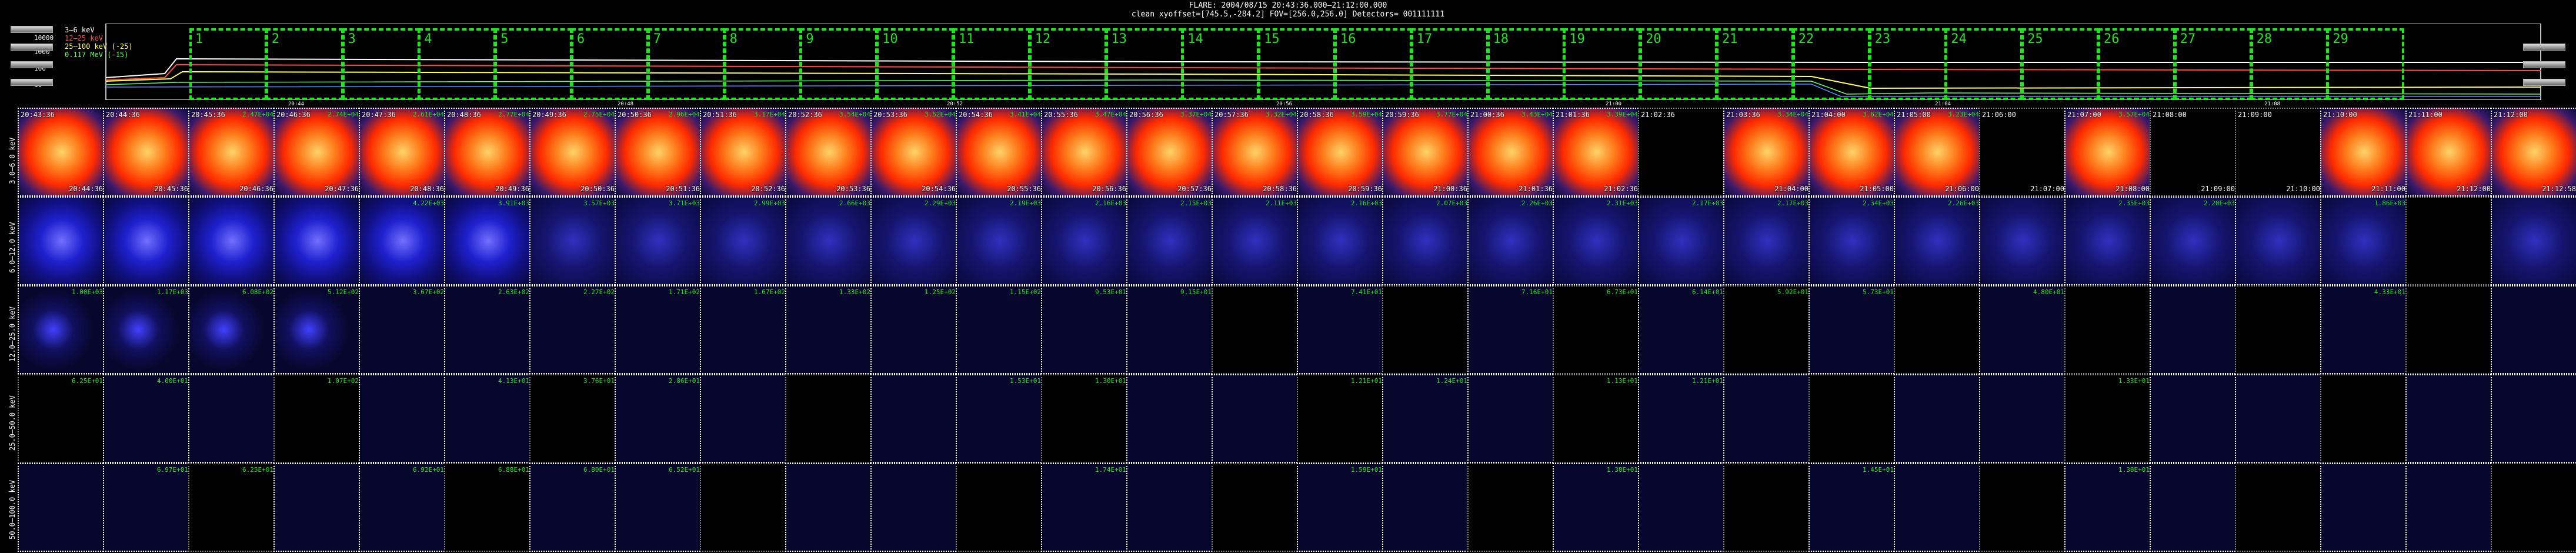 The image size is (2576, 553). Describe the element at coordinates (2108, 240) in the screenshot. I see `image-cell: 2.35E+03` at that location.